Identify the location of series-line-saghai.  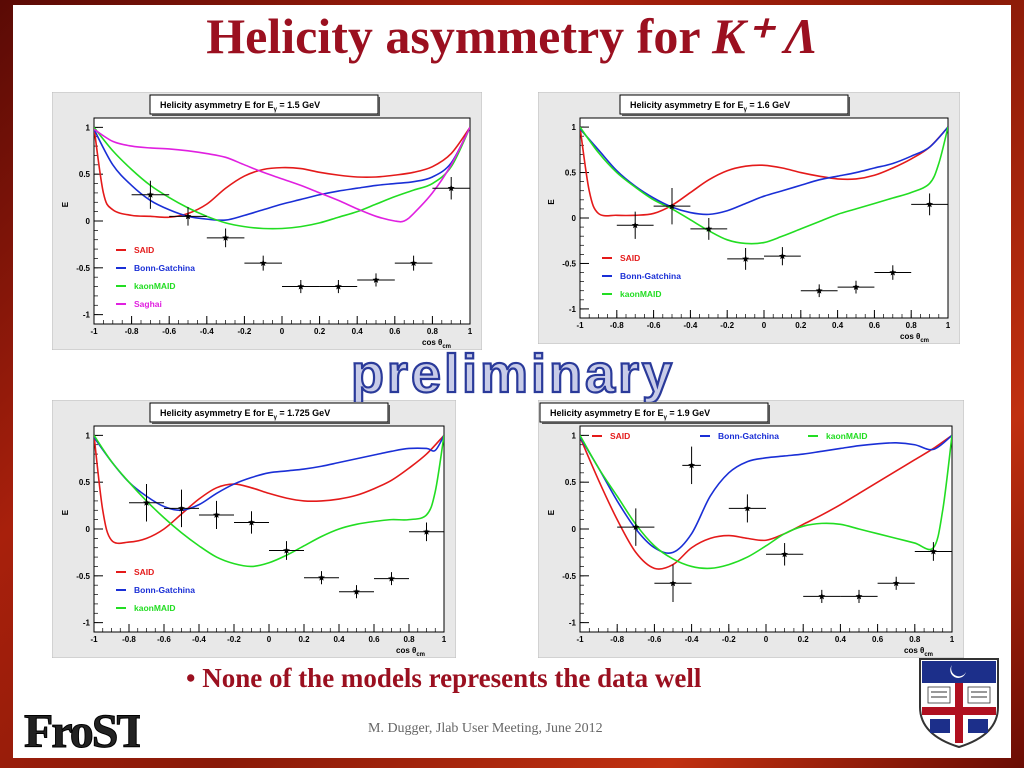
(282, 175).